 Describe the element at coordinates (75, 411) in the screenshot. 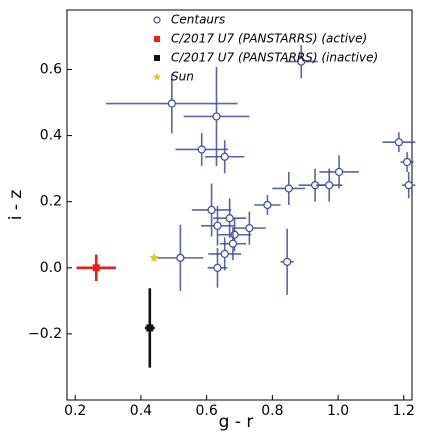

I see `x-tick-label: 0.2` at that location.